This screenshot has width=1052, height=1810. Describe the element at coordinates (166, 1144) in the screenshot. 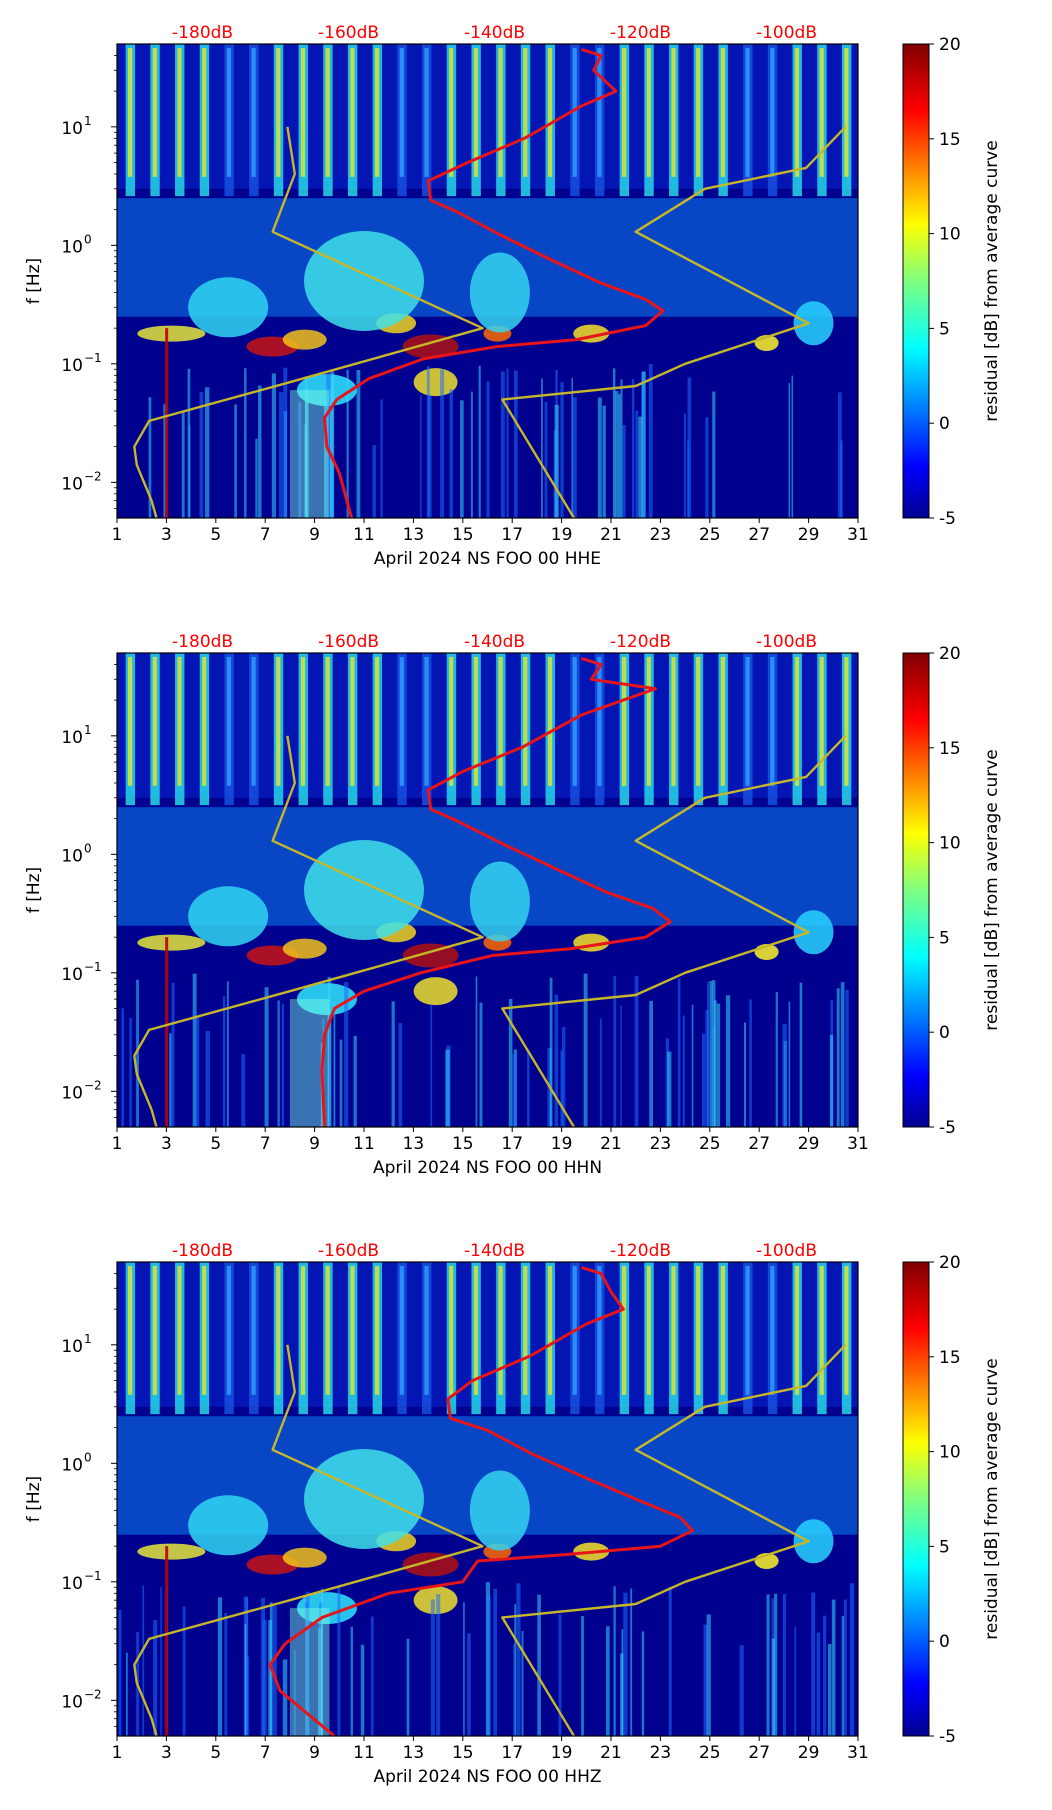

I see `x-tick-label: 3` at that location.